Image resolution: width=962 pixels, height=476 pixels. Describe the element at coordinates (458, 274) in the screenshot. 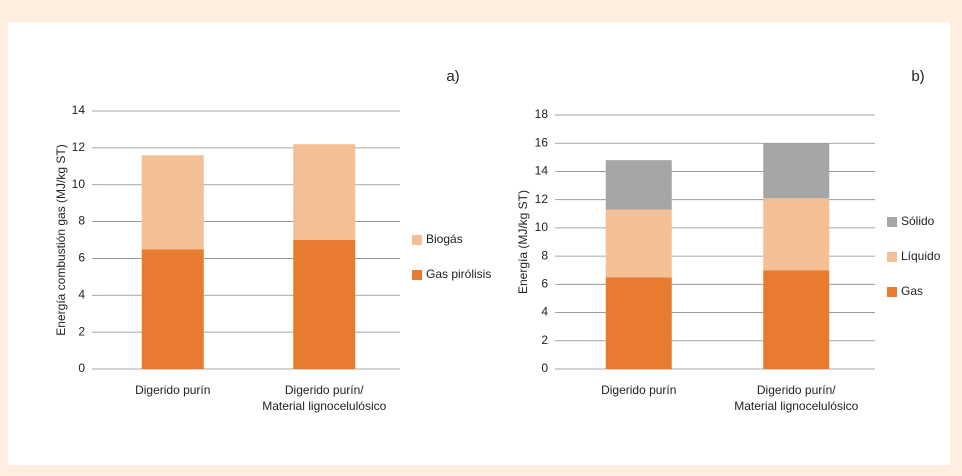

I see `legend-label: Gas pirólisis` at that location.